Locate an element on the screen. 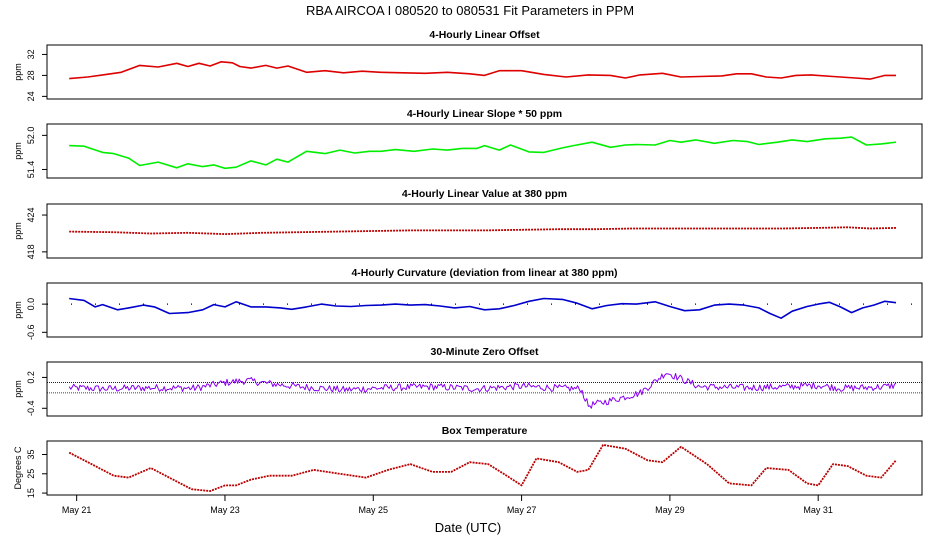  y-axis-label: Degrees C is located at coordinates (18, 468).